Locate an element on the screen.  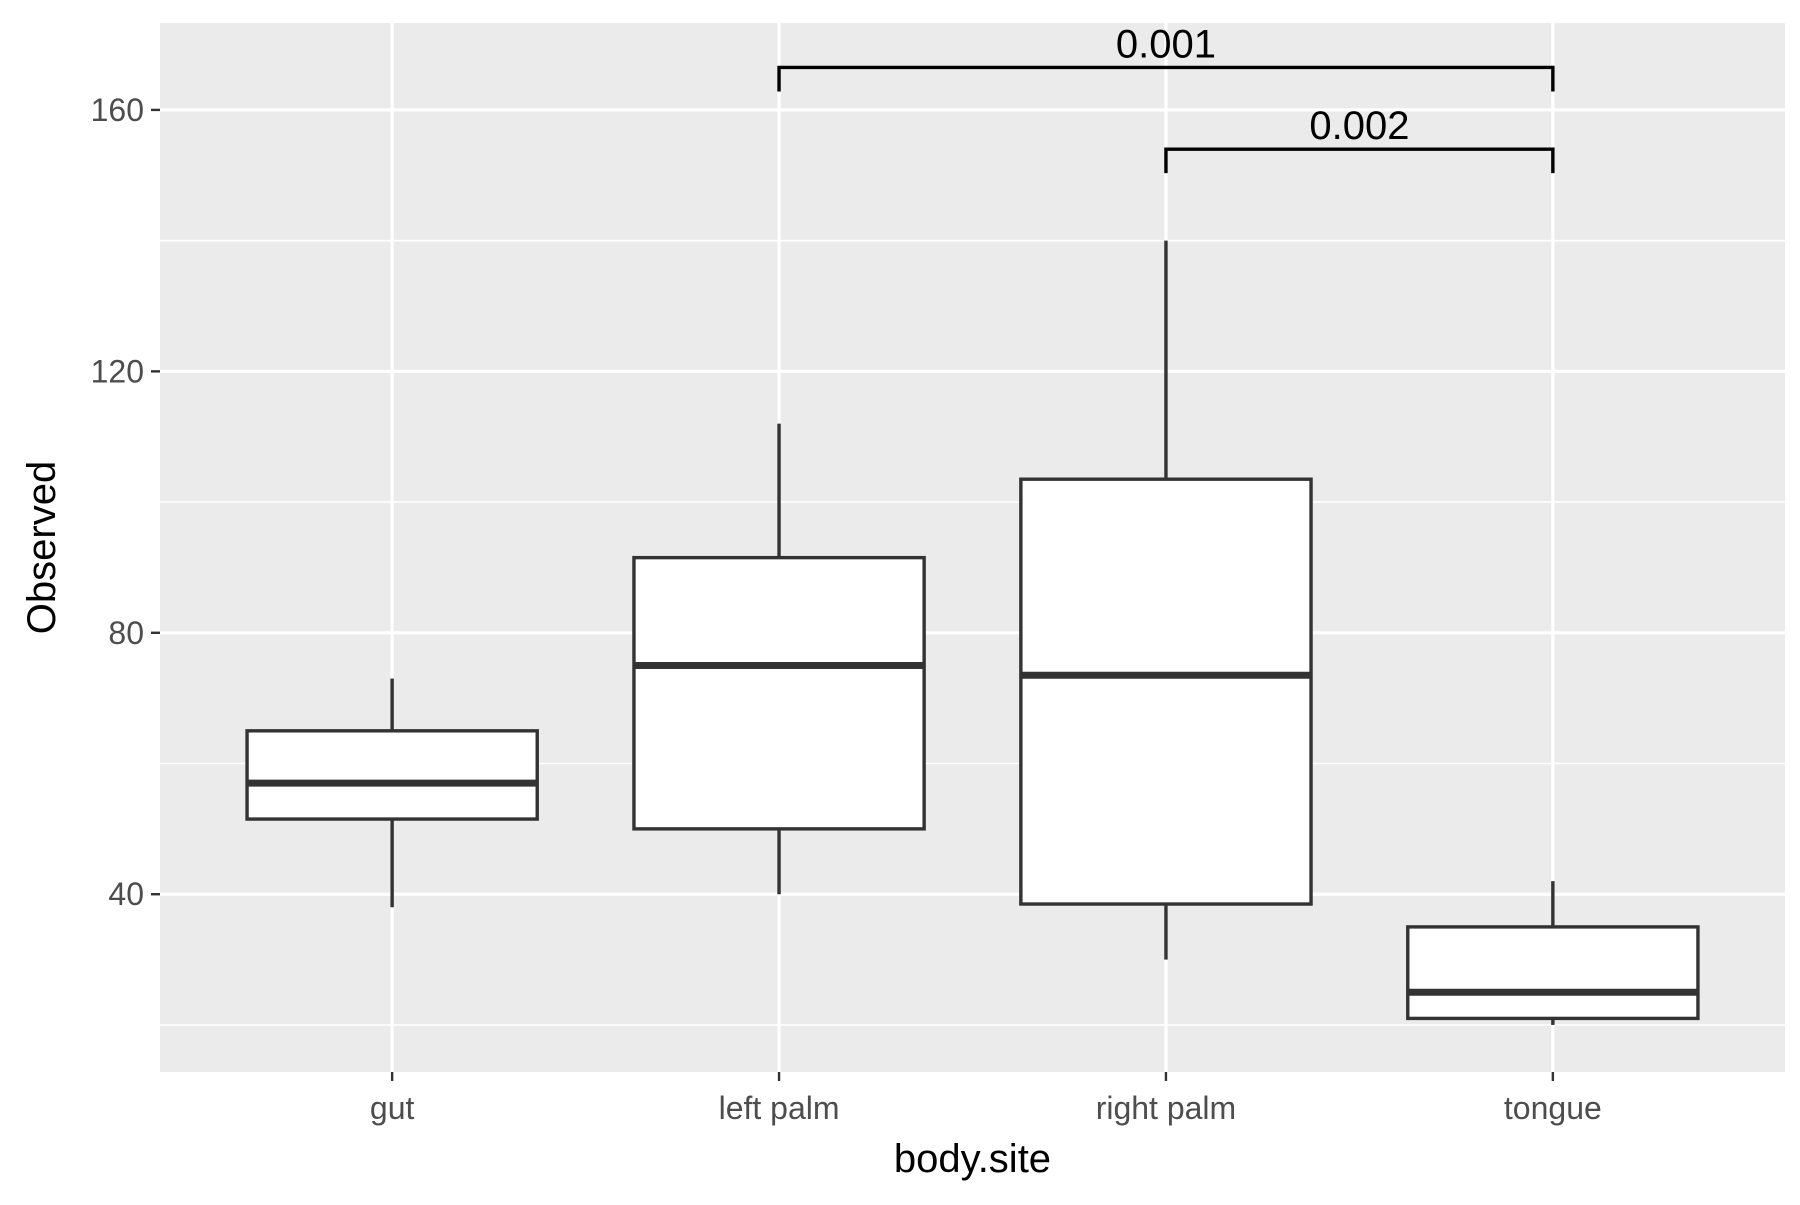
y-tick-label: 80 is located at coordinates (126, 633).